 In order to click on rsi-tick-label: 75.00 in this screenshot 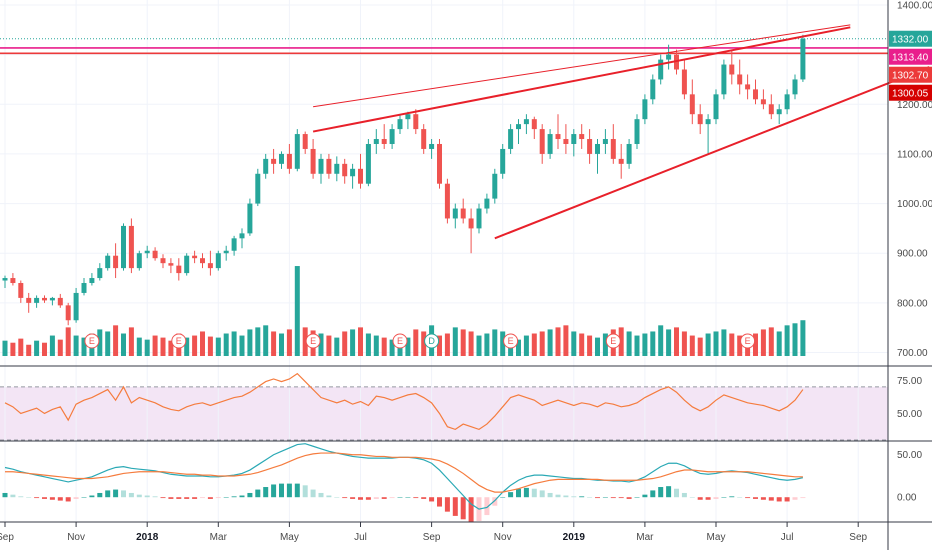, I will do `click(909, 381)`.